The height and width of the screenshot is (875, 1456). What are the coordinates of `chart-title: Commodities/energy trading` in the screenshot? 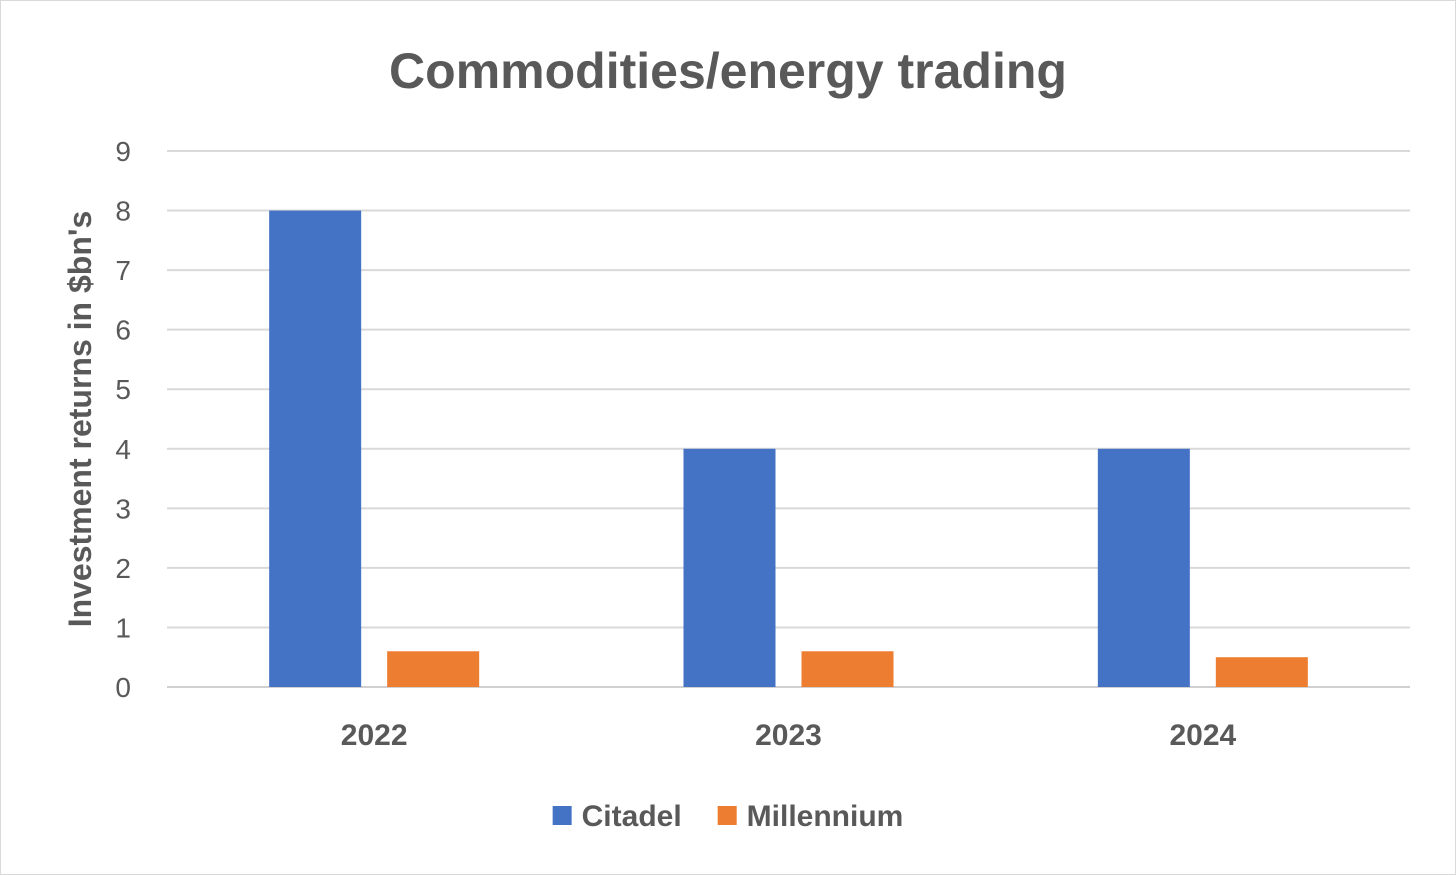 It's located at (728, 71).